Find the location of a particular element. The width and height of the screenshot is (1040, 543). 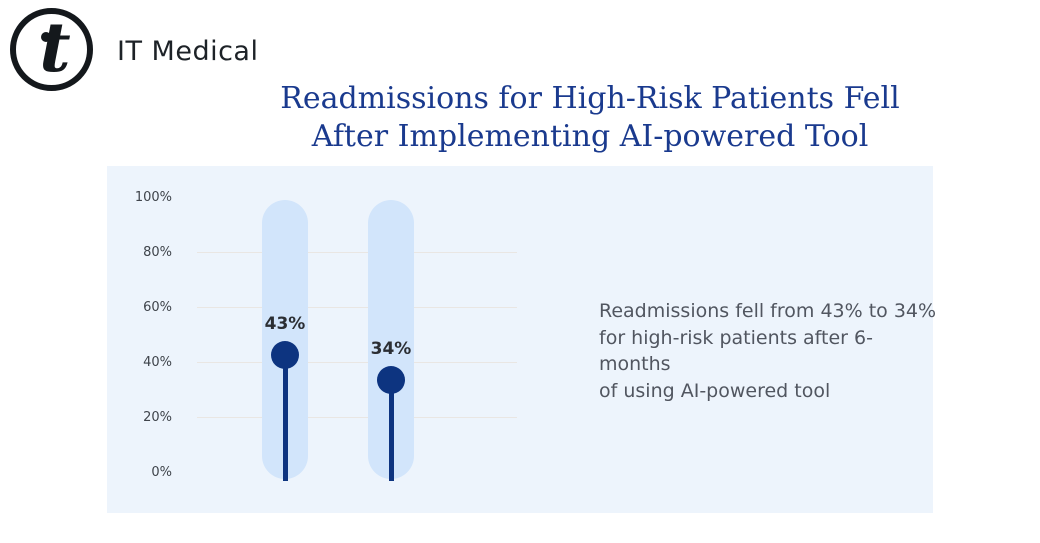

annotation-line1: Readmissions fell from 43% to 34% is located at coordinates (768, 311).